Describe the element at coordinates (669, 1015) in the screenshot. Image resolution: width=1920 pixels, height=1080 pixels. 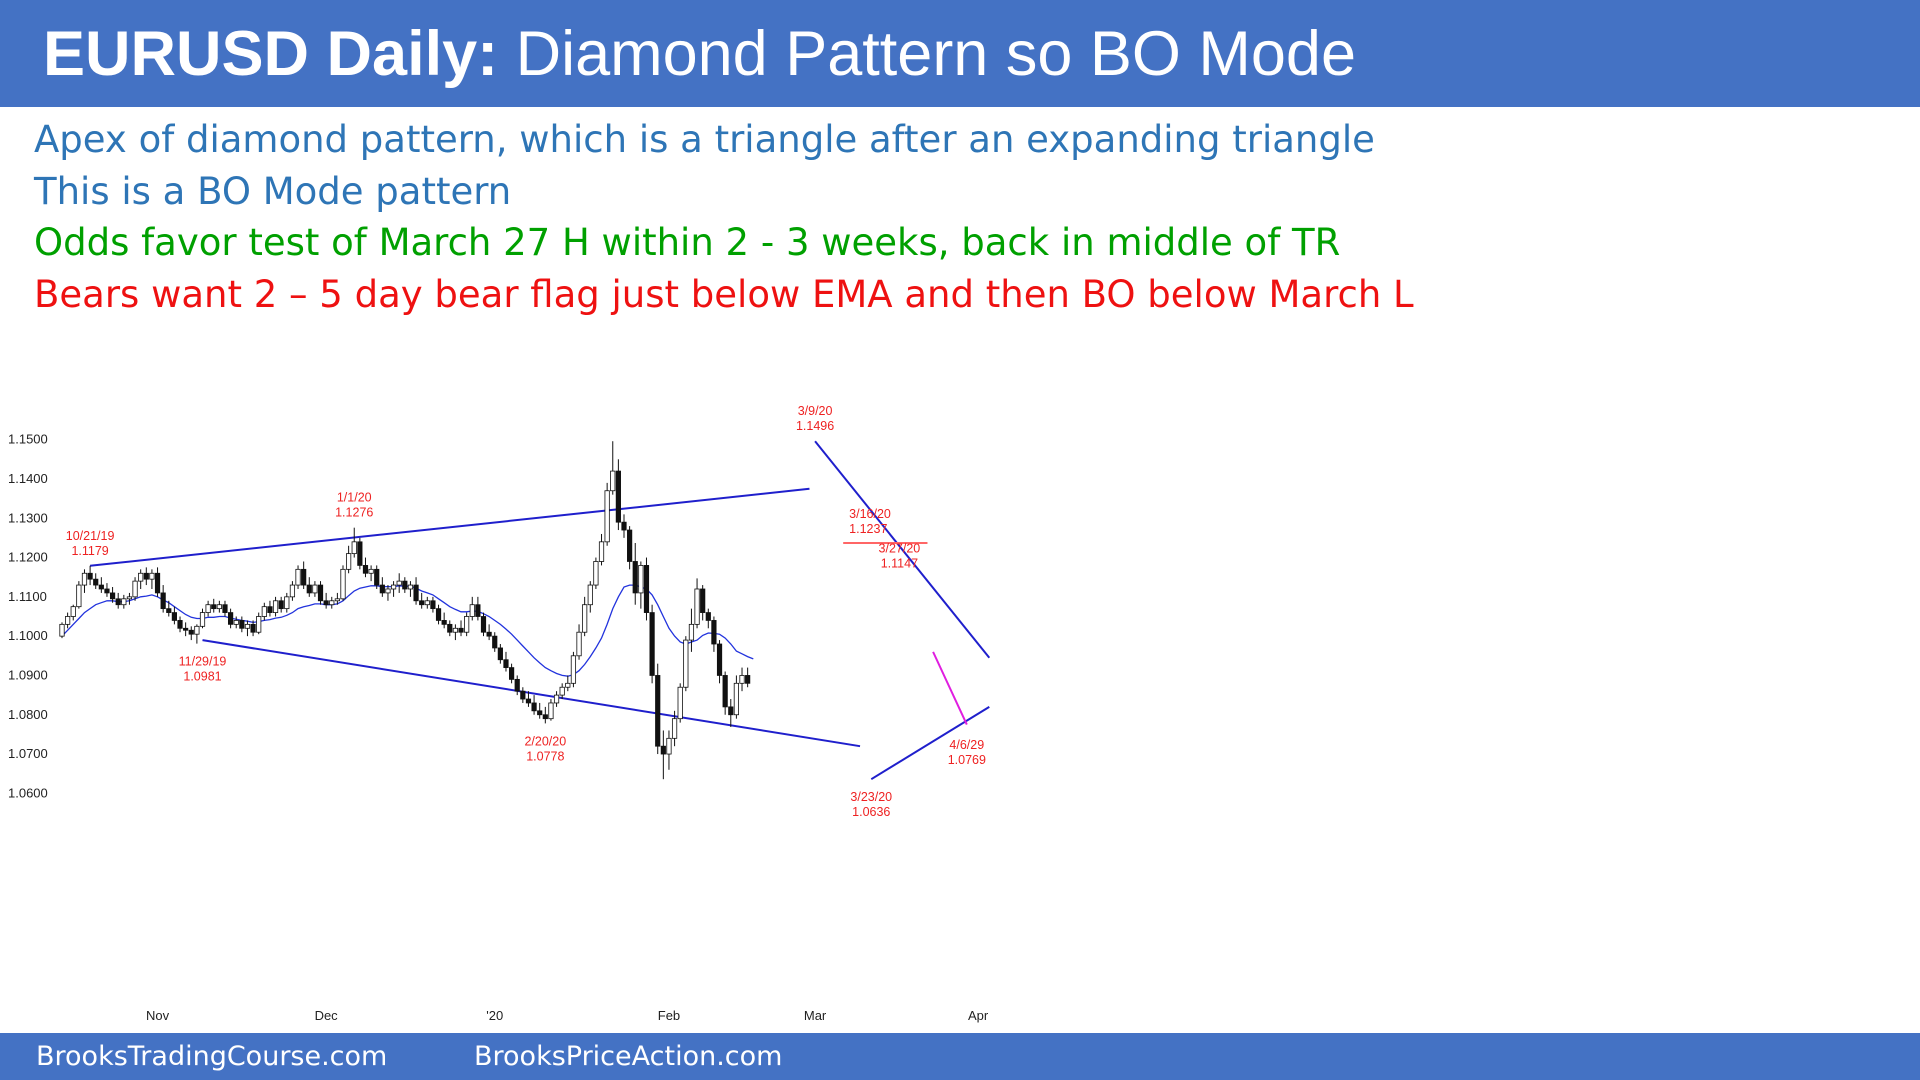
I see `x-tick-label: Feb` at that location.